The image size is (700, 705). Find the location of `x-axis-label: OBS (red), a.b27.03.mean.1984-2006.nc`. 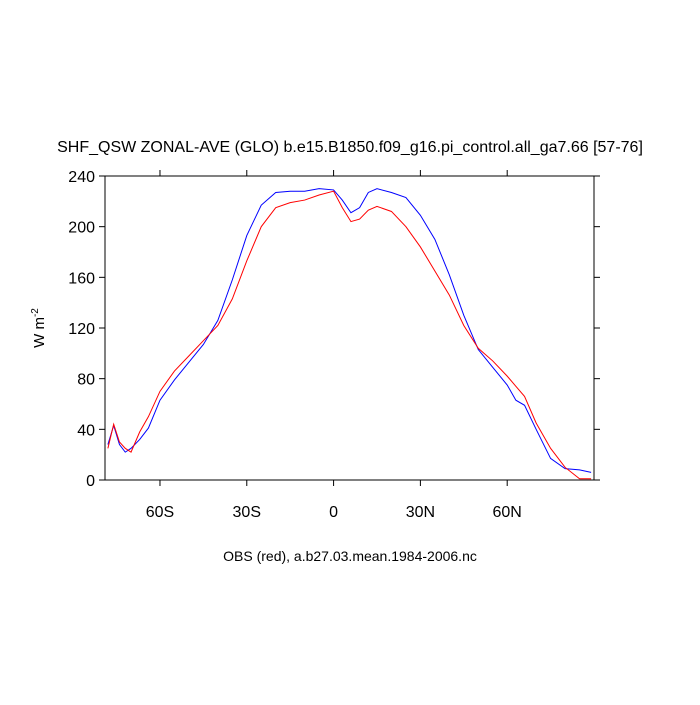

x-axis-label: OBS (red), a.b27.03.mean.1984-2006.nc is located at coordinates (350, 556).